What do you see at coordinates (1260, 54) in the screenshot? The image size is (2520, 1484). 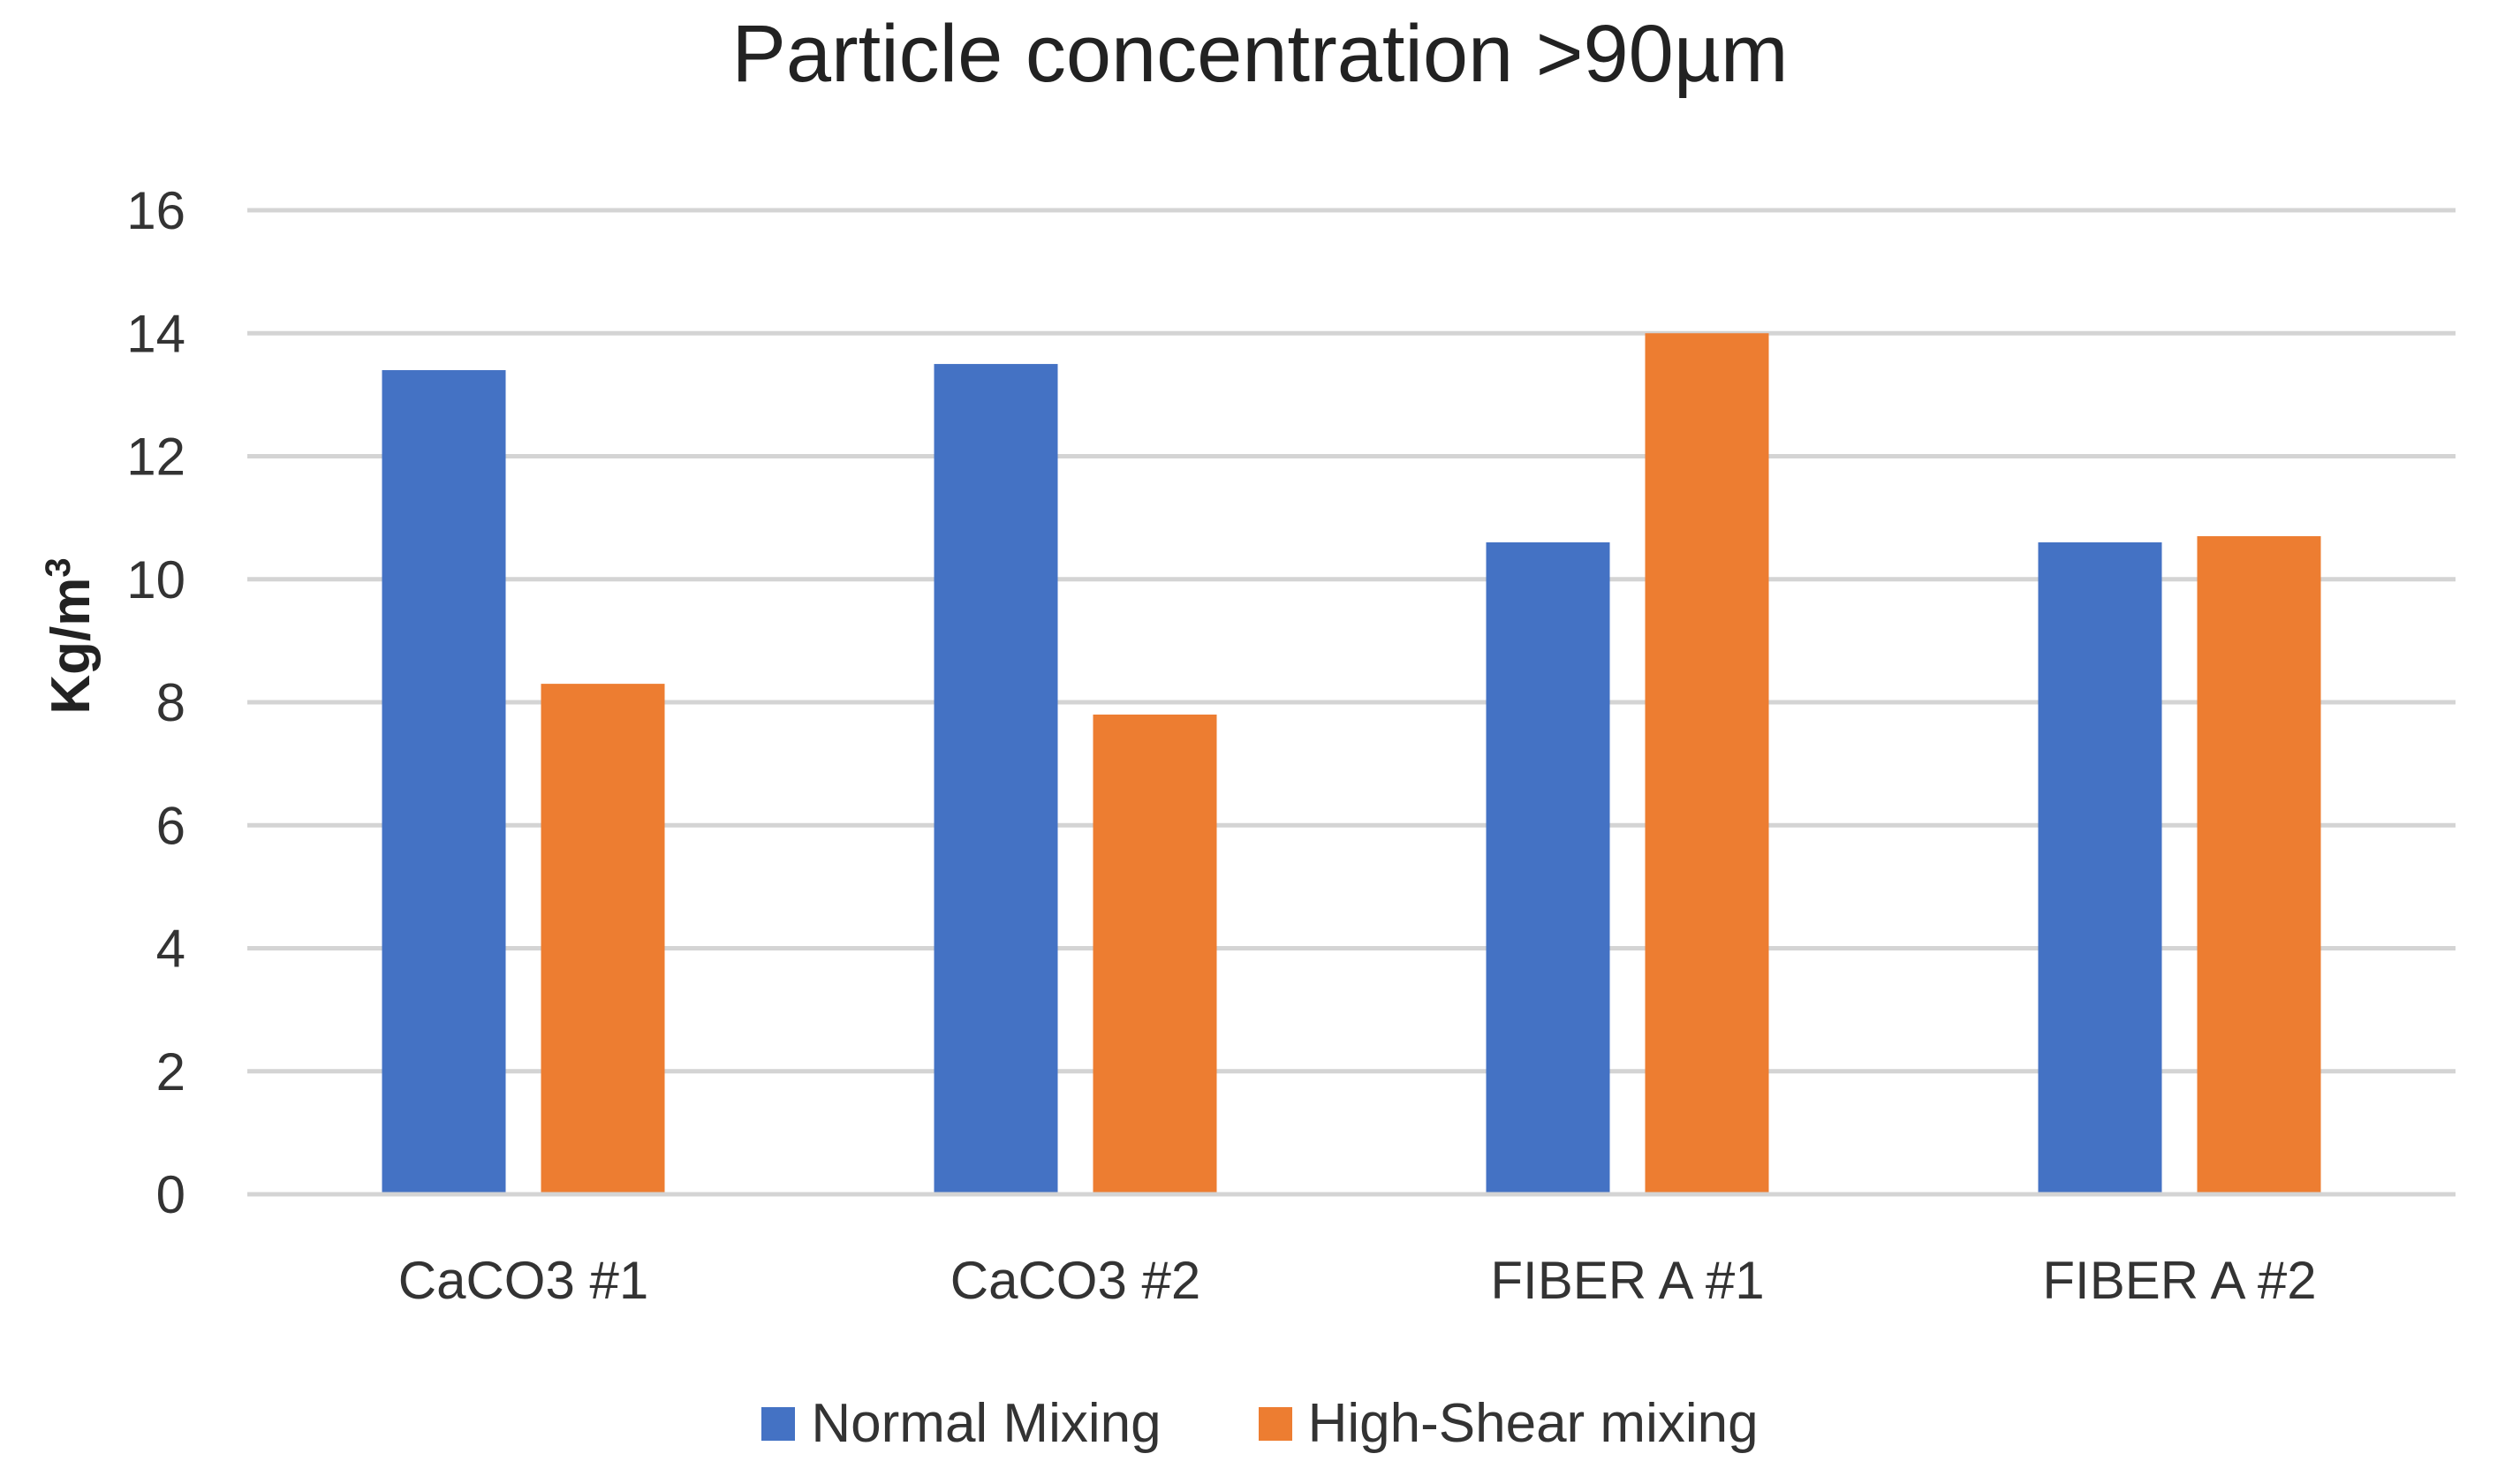 I see `chart-title: Particle concentration >90µm` at bounding box center [1260, 54].